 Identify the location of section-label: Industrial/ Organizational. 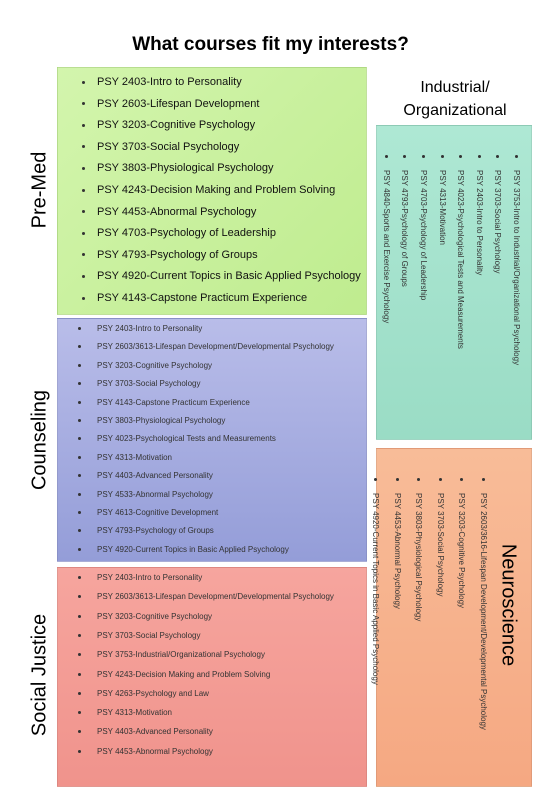
(455, 99).